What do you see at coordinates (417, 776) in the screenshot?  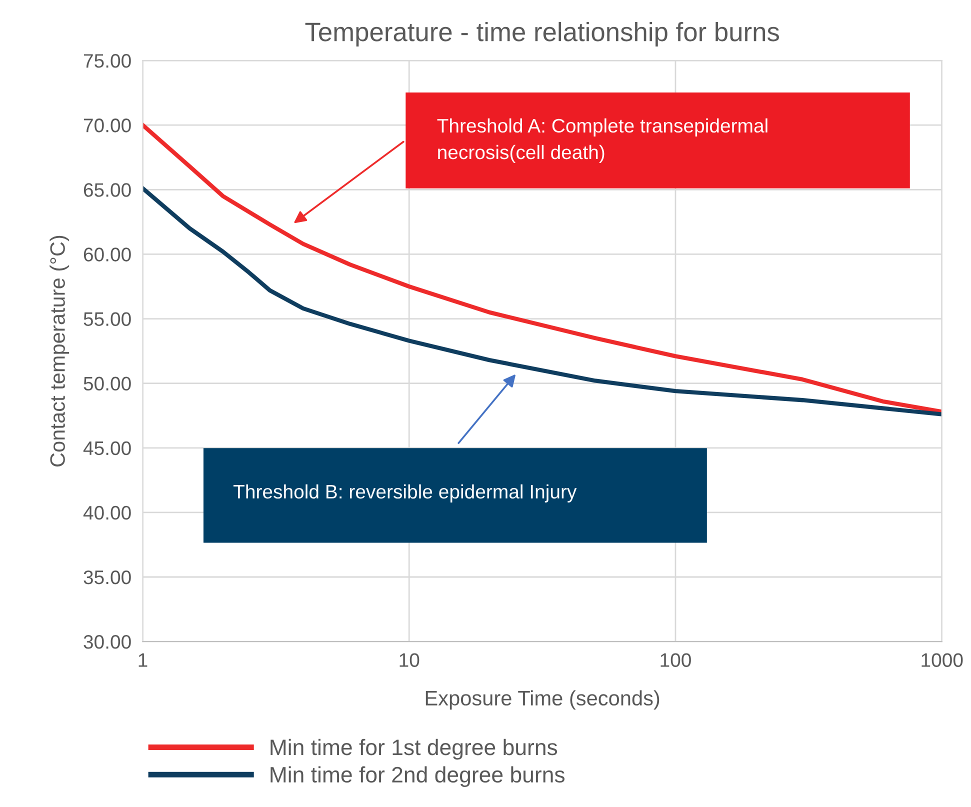 I see `legend-label: Min time for 2nd degree burns` at bounding box center [417, 776].